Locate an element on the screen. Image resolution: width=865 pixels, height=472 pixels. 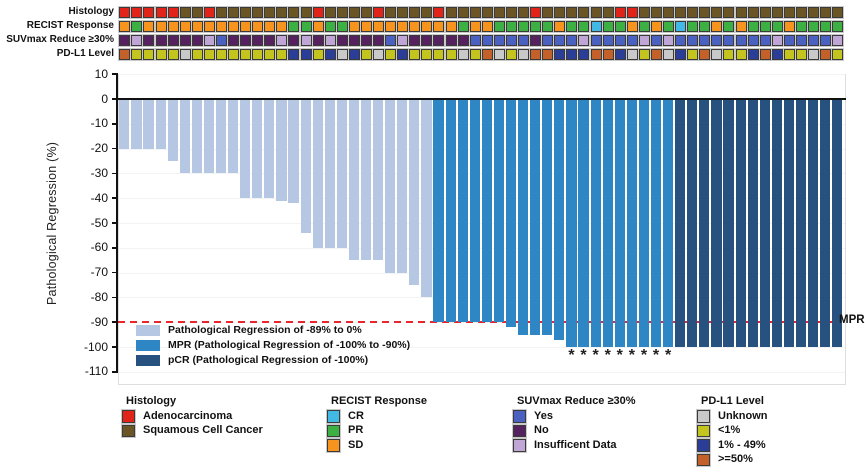
legend-group-title: RECIST Response is located at coordinates (379, 401).